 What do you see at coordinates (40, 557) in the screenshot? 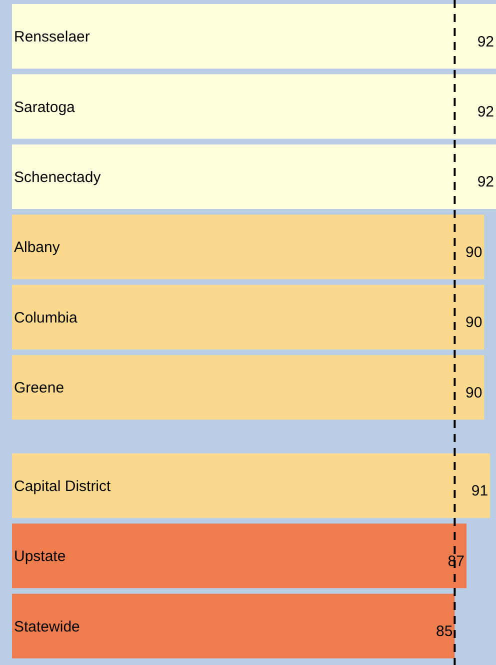
I see `y-tick-label: Upstate` at bounding box center [40, 557].